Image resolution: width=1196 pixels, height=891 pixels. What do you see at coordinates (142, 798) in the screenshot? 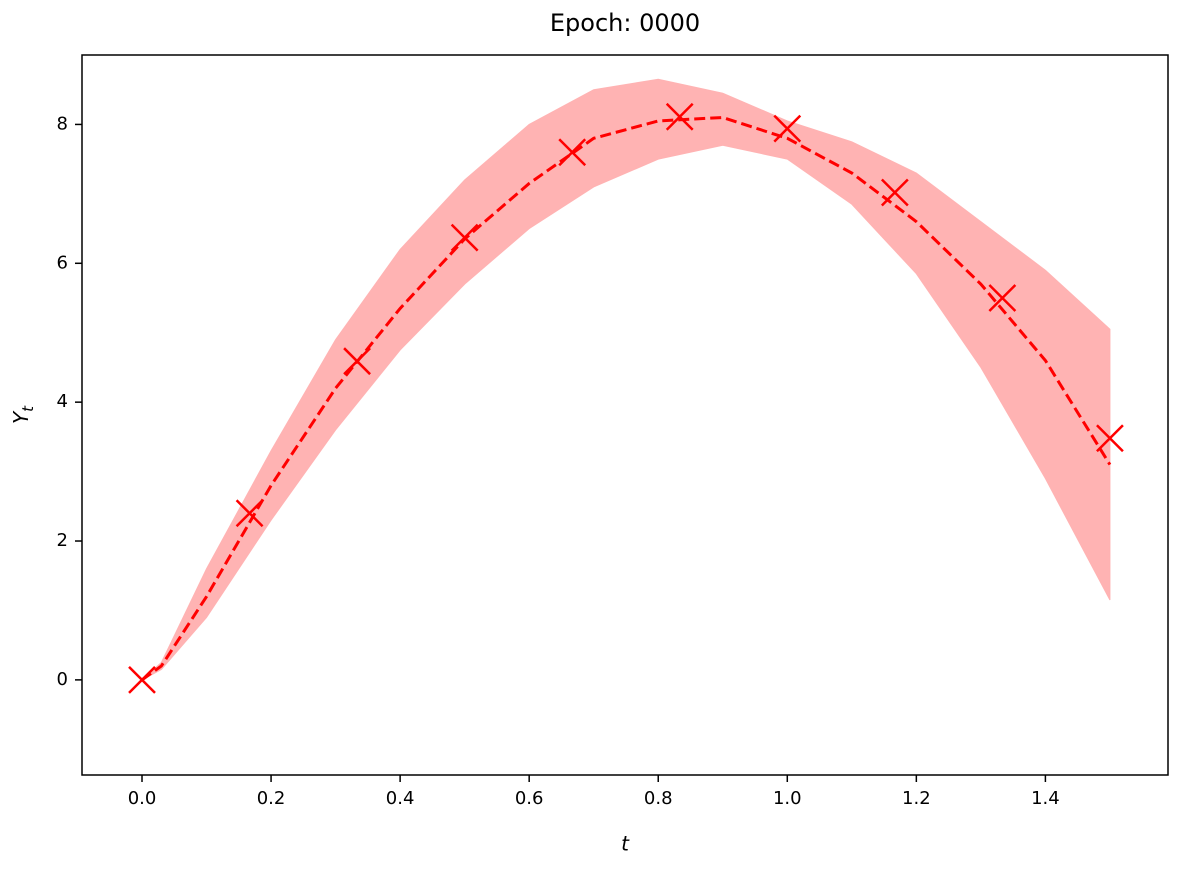
I see `x-tick-label: 0.0` at bounding box center [142, 798].